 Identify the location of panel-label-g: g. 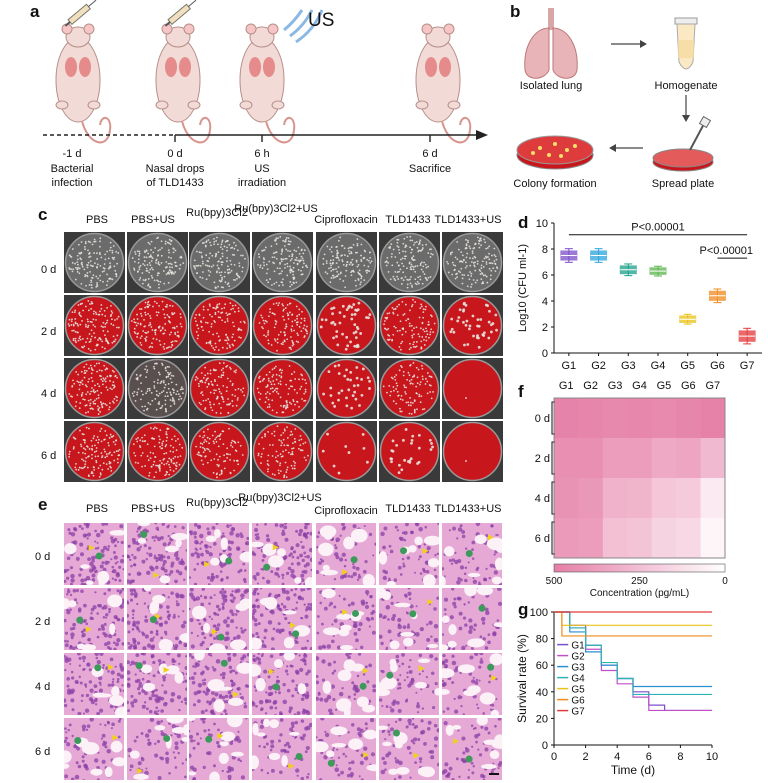
(523, 609).